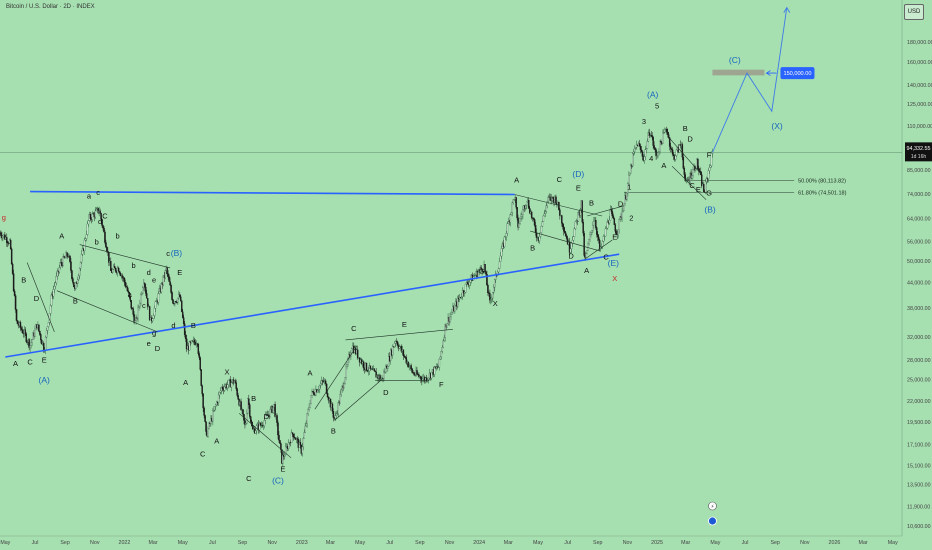 The width and height of the screenshot is (932, 550). I want to click on price-tick-label: 50,000.00, so click(919, 262).